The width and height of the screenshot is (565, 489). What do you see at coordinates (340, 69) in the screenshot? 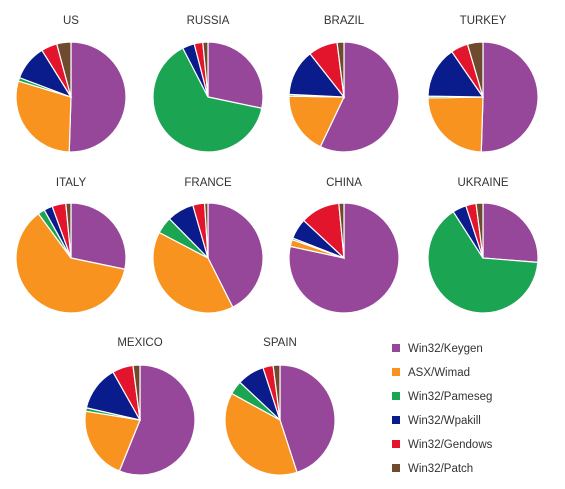
I see `slice-brazil-win32-patch` at bounding box center [340, 69].